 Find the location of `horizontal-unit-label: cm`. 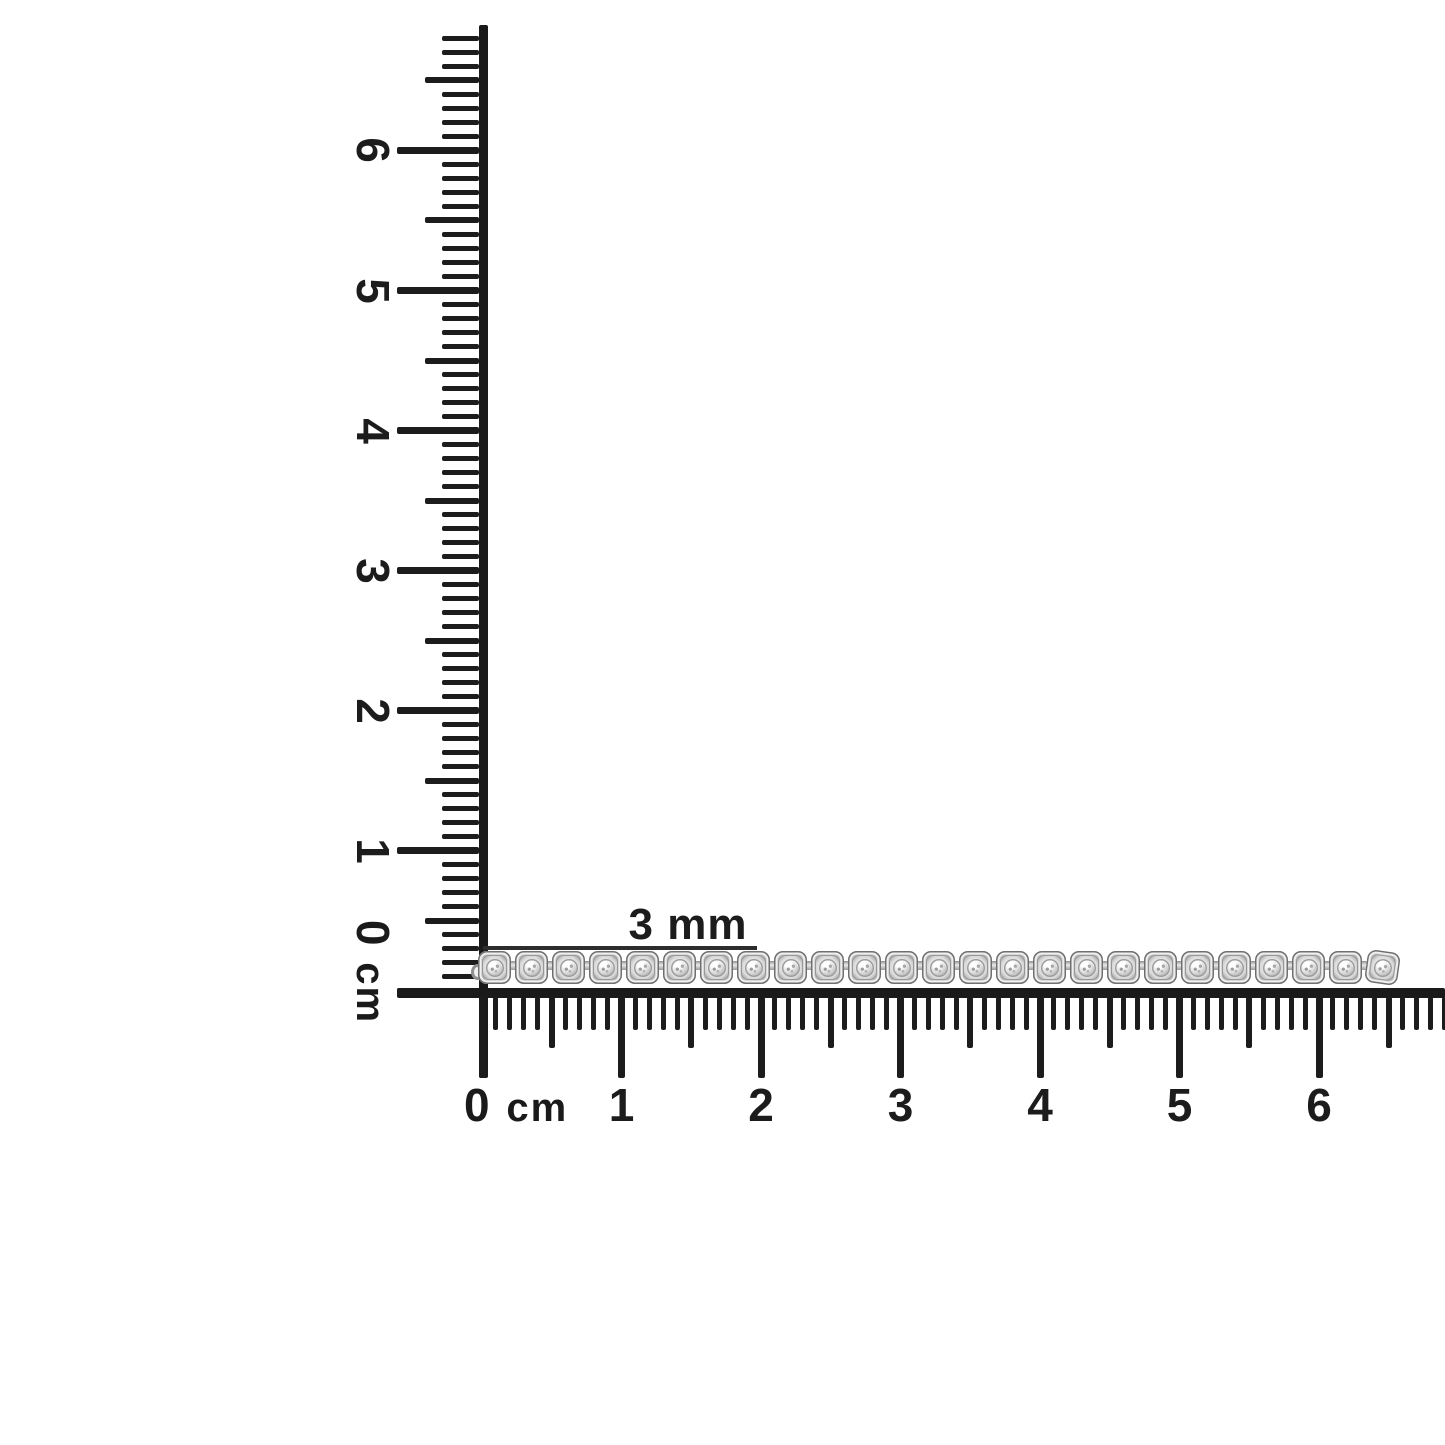

horizontal-unit-label: cm is located at coordinates (537, 1108).